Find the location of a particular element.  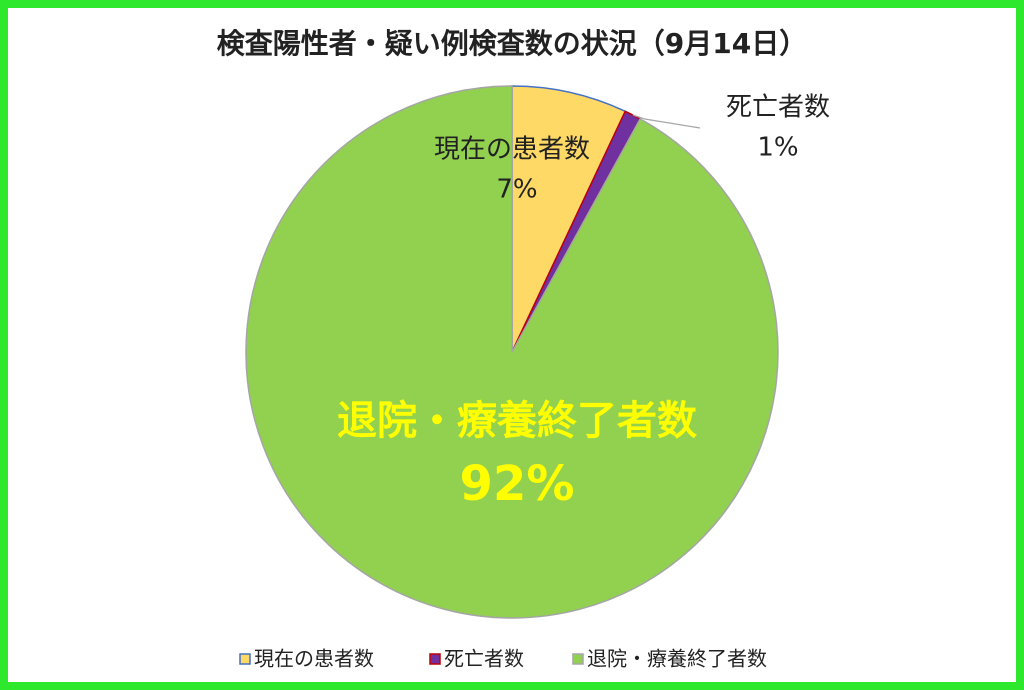

legend-label: 死亡者数 is located at coordinates (484, 659).